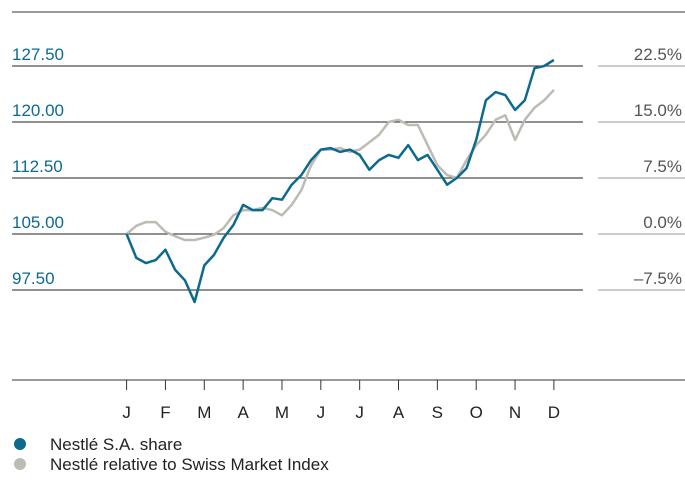  Describe the element at coordinates (658, 278) in the screenshot. I see `y2-tick-label: –7.5%` at that location.